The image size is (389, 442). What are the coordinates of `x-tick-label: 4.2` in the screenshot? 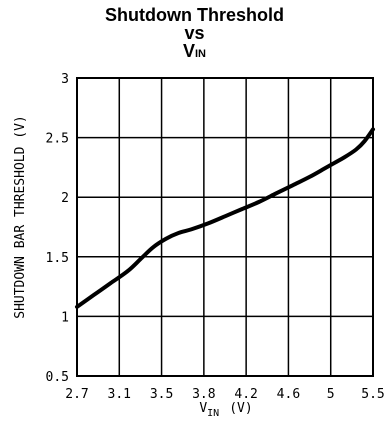 It's located at (245, 394).